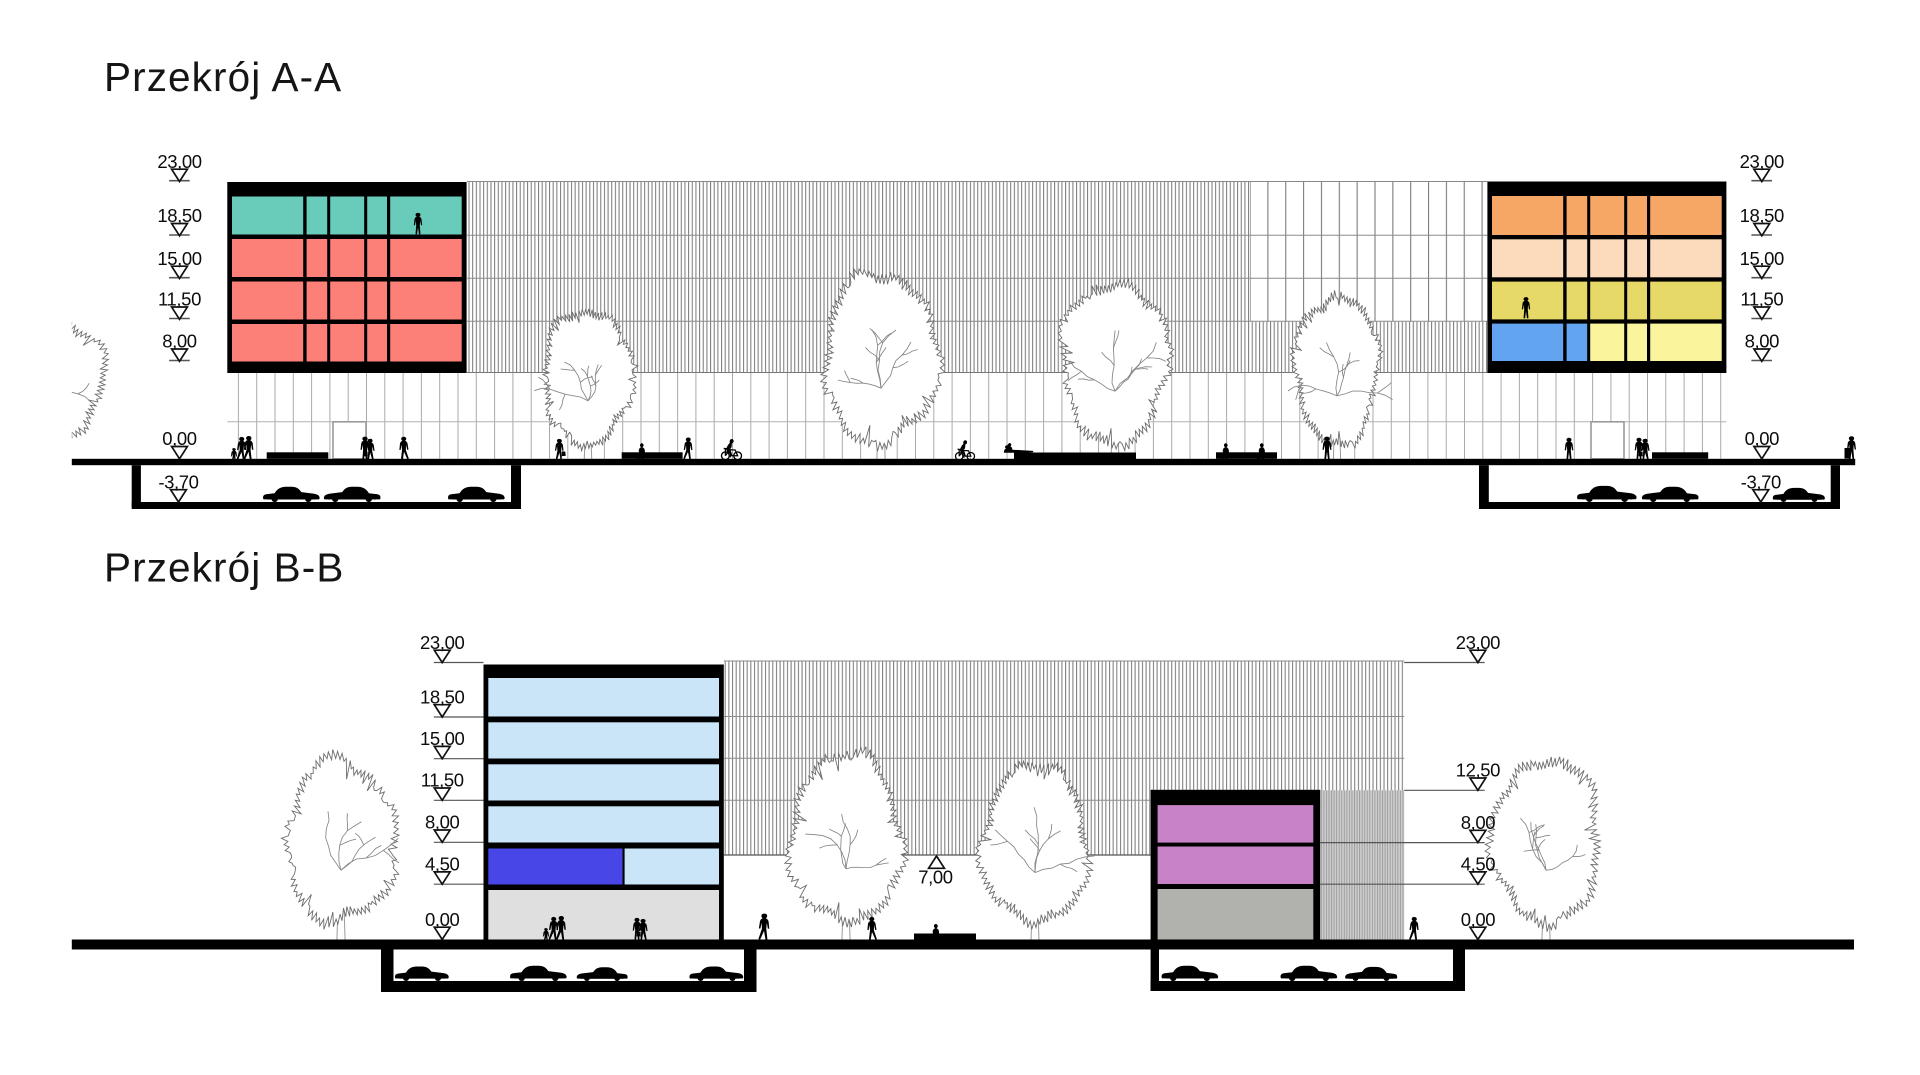  Describe the element at coordinates (1478, 770) in the screenshot. I see `svg-text: 12,50` at that location.